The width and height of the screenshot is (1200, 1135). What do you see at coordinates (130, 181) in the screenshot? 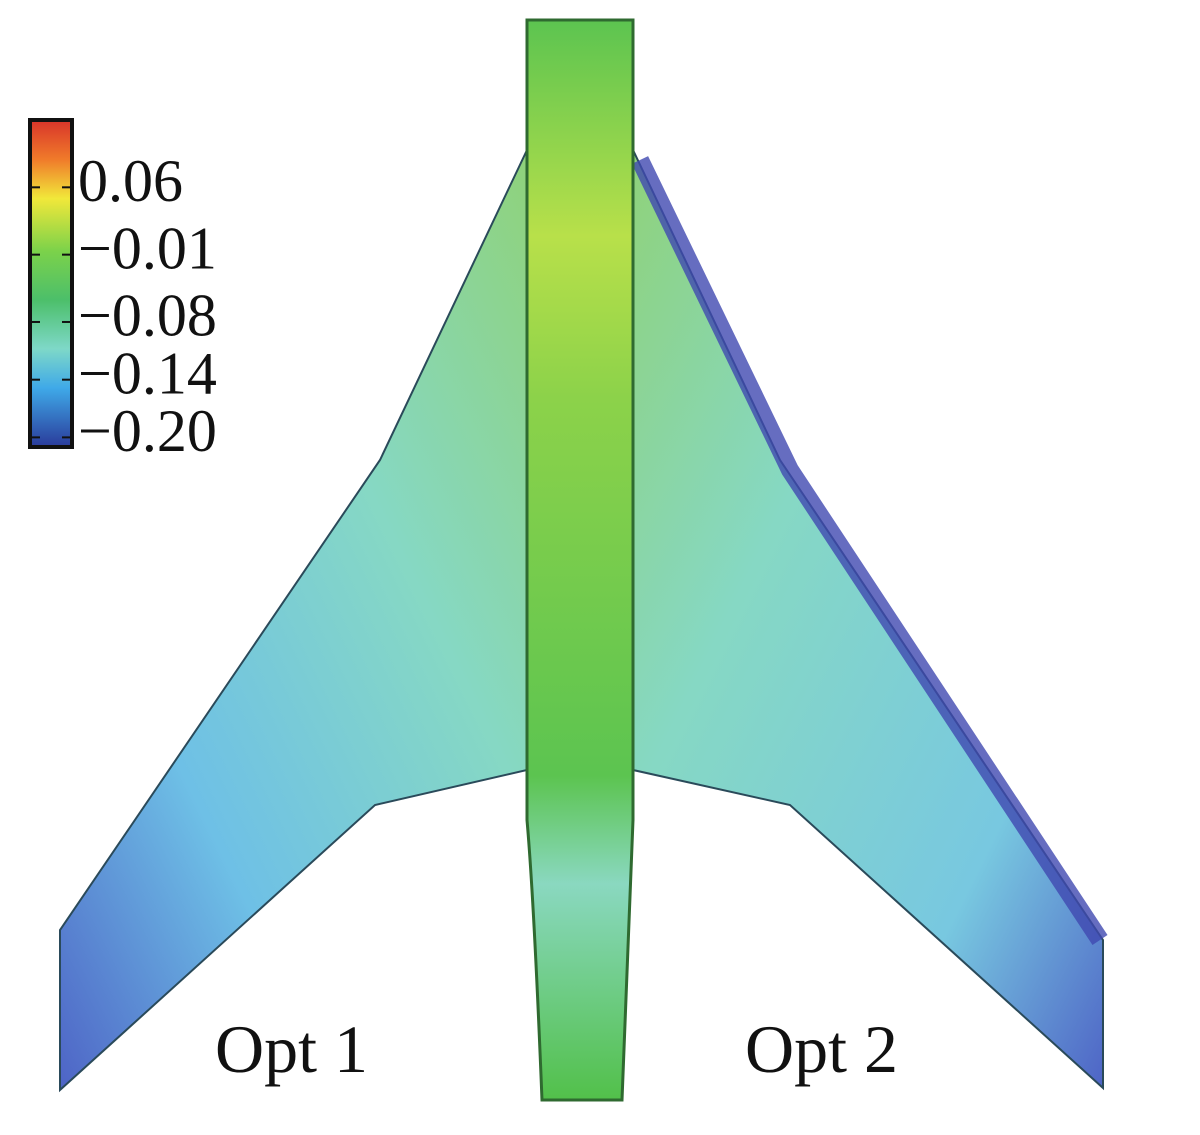
I see `colorbar-tick-label: 0.06` at bounding box center [130, 181].